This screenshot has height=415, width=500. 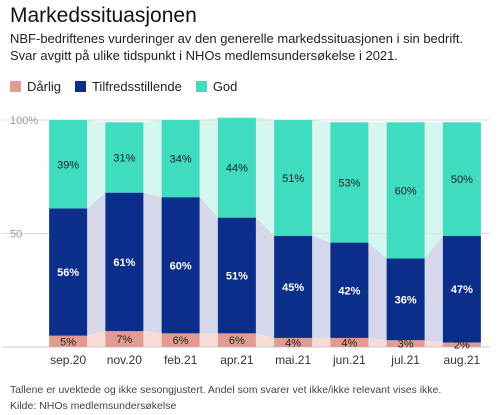 What do you see at coordinates (24, 121) in the screenshot?
I see `y-tick-label: 100%` at bounding box center [24, 121].